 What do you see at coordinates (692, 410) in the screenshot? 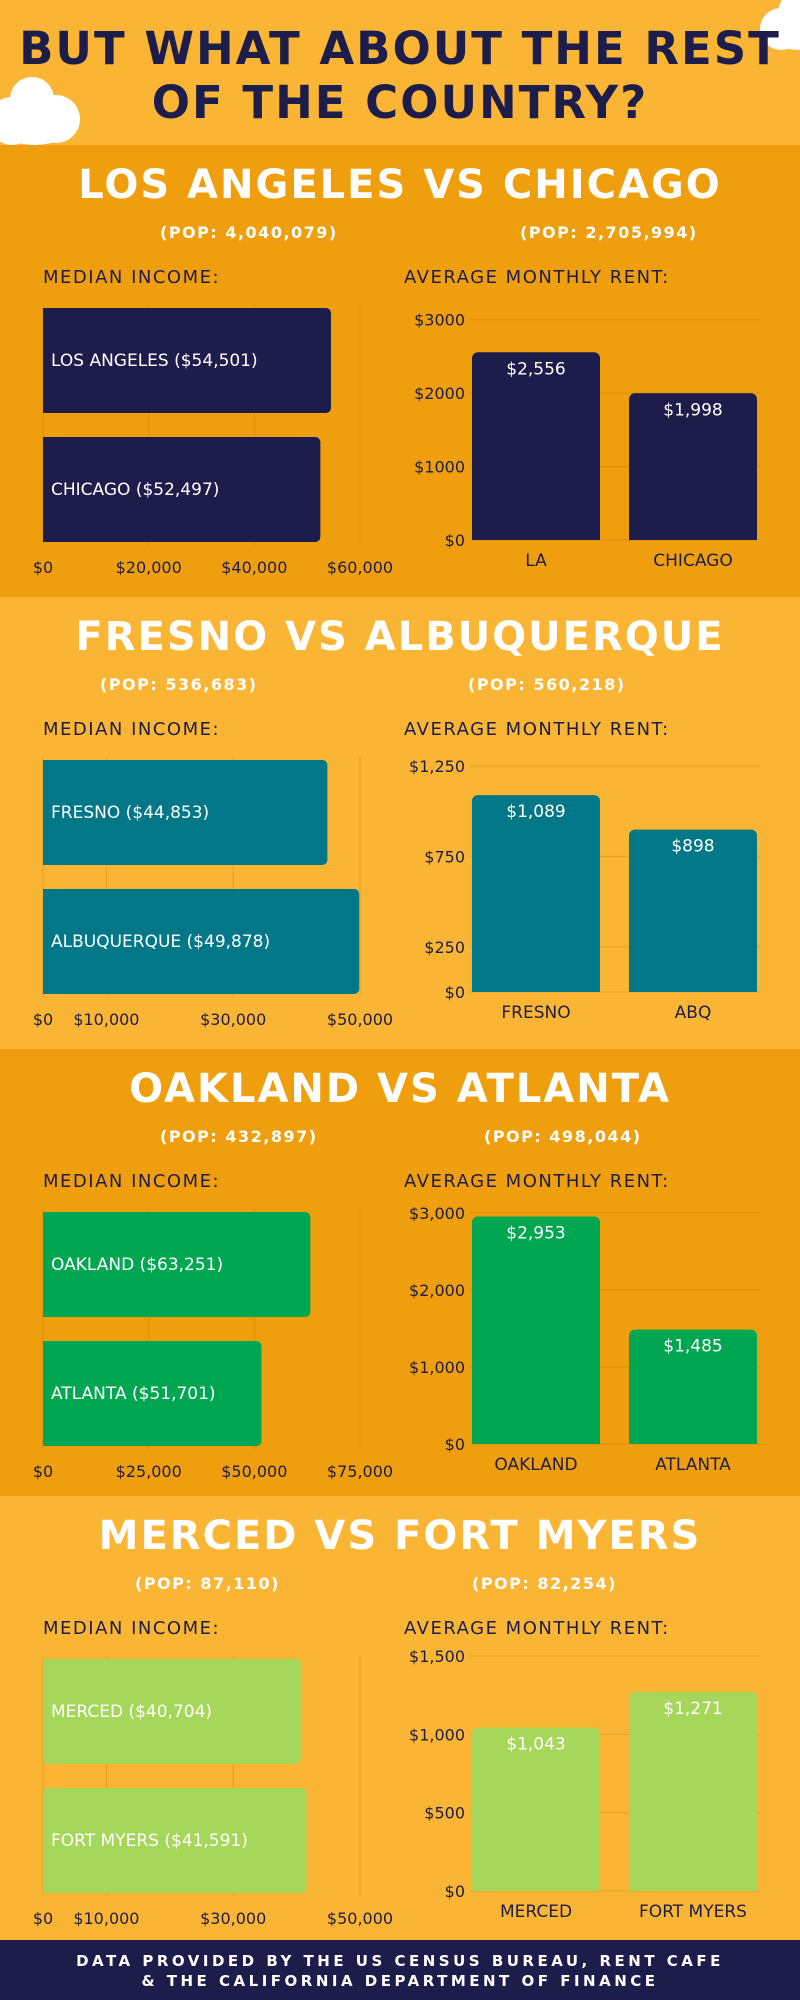
I see `rent-value-label: $1,998` at bounding box center [692, 410].